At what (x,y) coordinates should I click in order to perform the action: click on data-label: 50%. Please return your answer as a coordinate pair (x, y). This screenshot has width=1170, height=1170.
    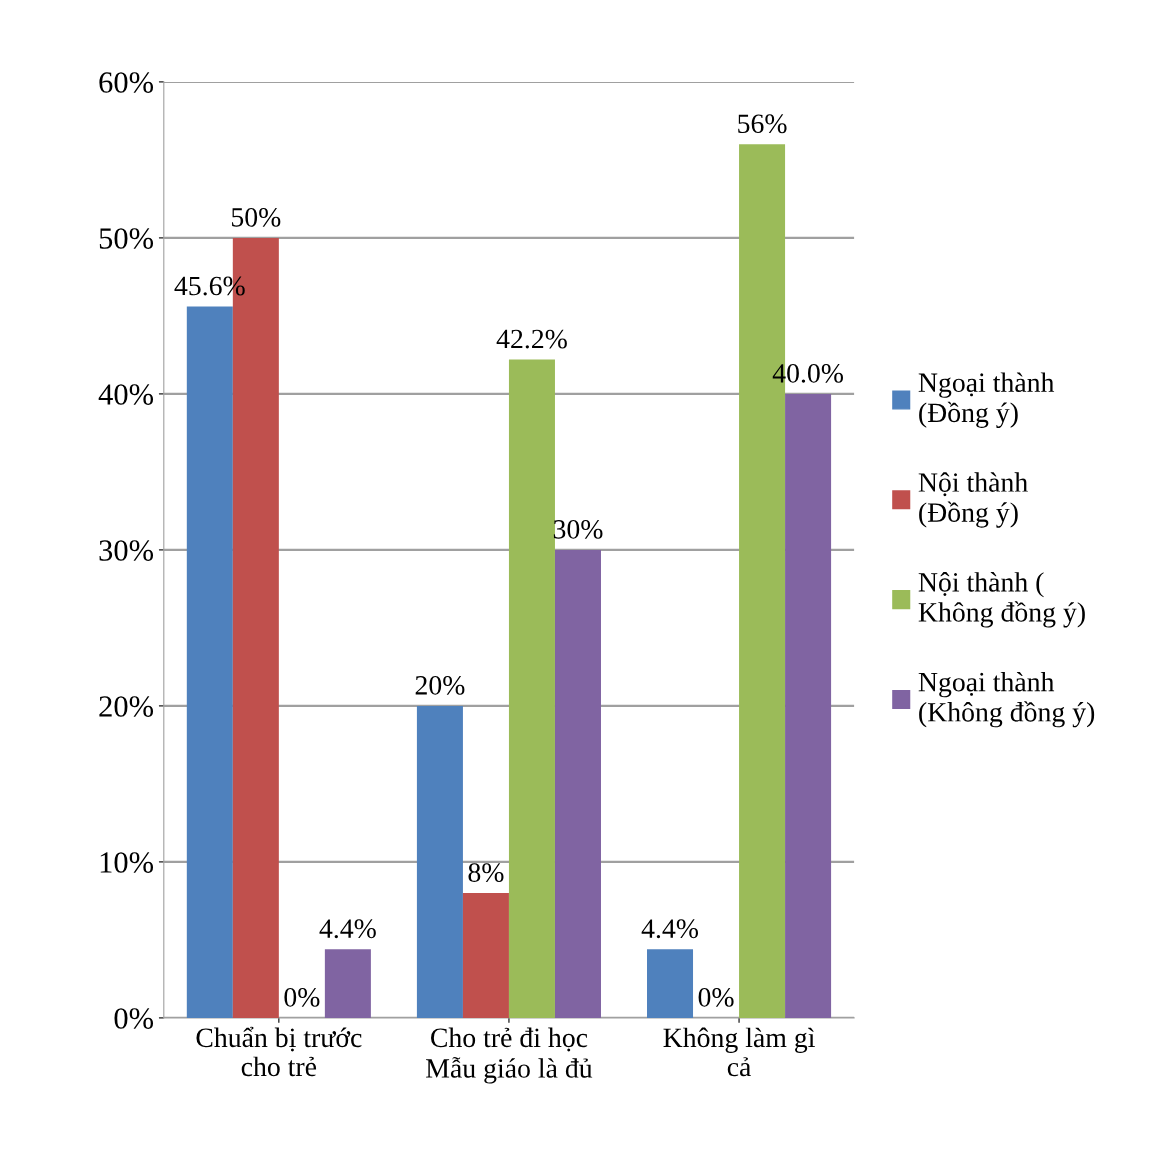
    Looking at the image, I should click on (256, 217).